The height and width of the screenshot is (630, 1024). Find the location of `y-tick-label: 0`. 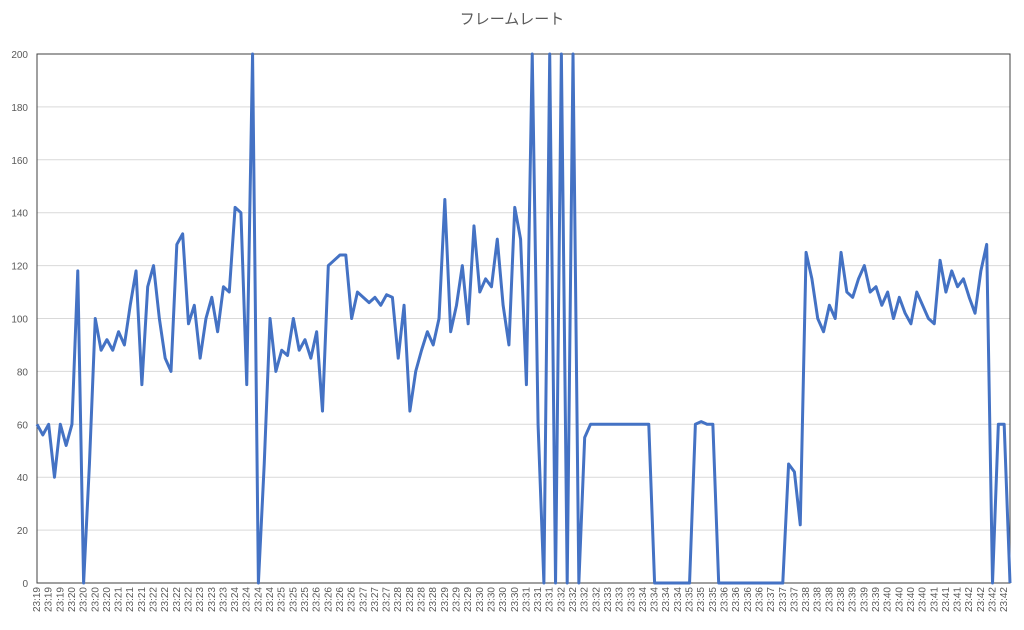

y-tick-label: 0 is located at coordinates (25, 584).